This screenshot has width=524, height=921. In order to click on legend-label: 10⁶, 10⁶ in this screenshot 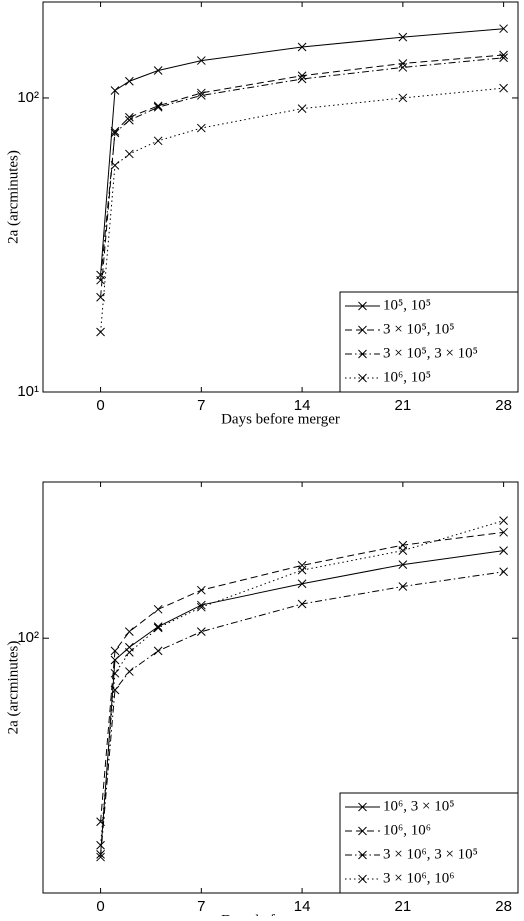, I will do `click(407, 830)`.